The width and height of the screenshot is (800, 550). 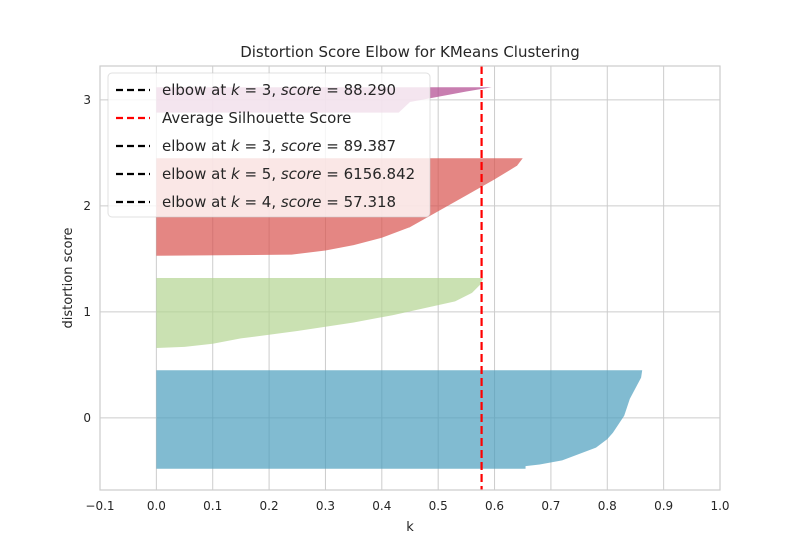 I want to click on x-tick-label: 0.9, so click(x=663, y=506).